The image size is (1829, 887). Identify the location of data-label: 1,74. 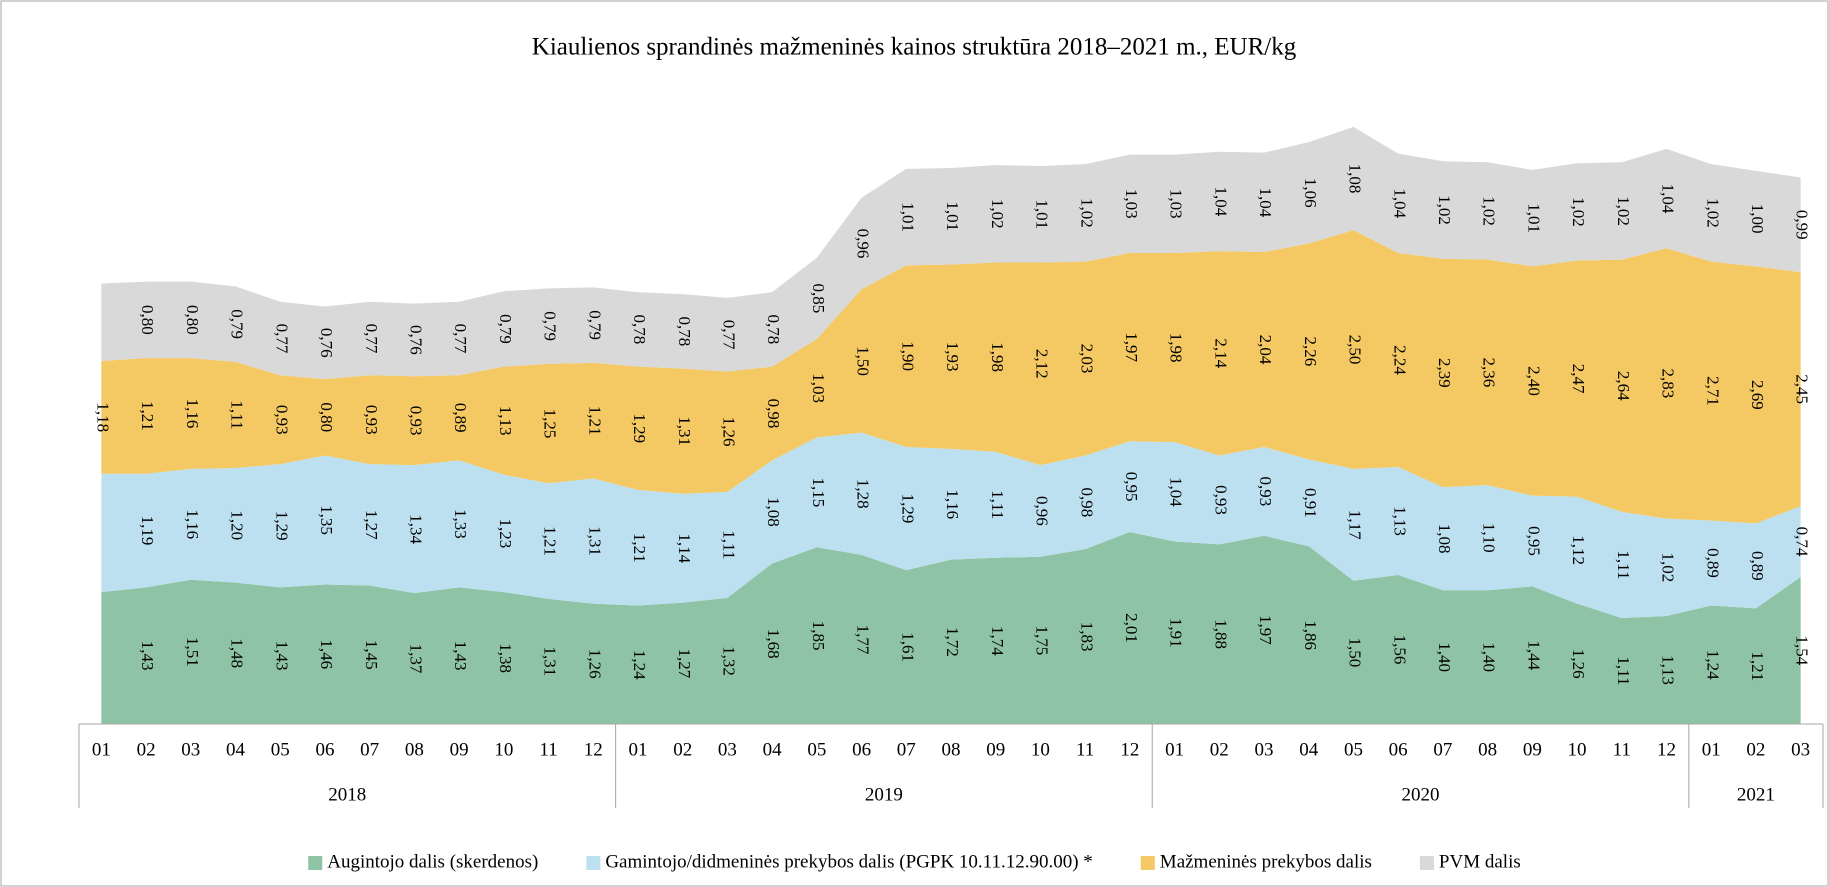
(997, 641).